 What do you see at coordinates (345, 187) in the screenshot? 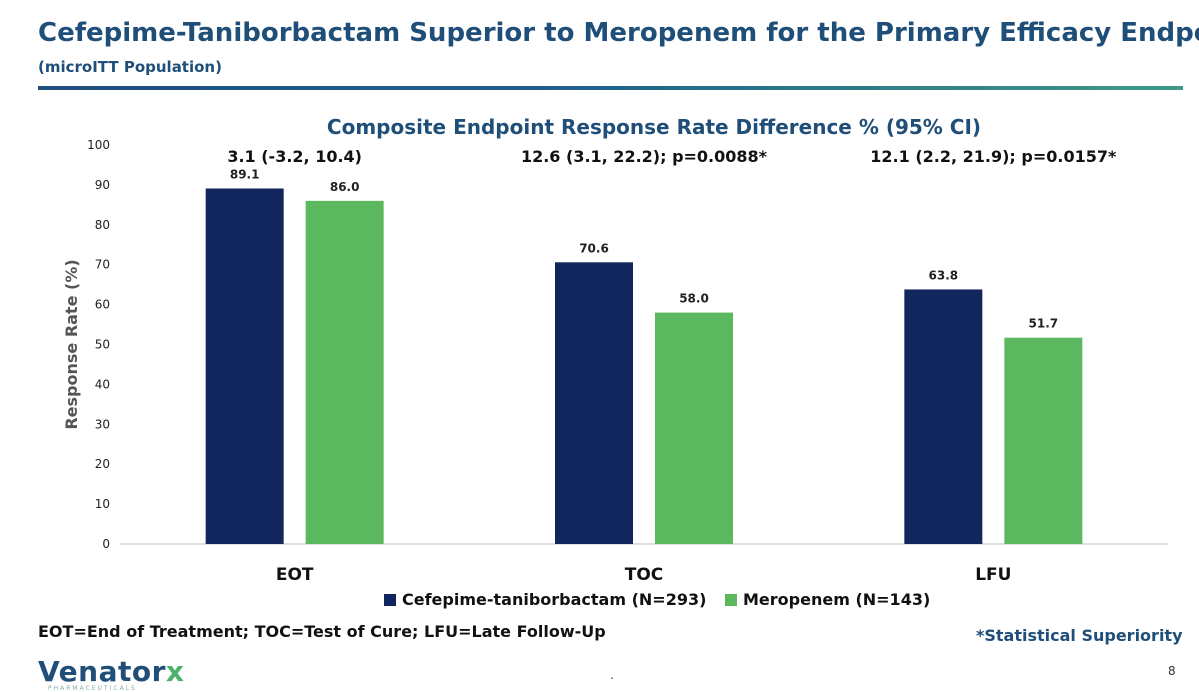
I see `bar-value-label: 86.0` at bounding box center [345, 187].